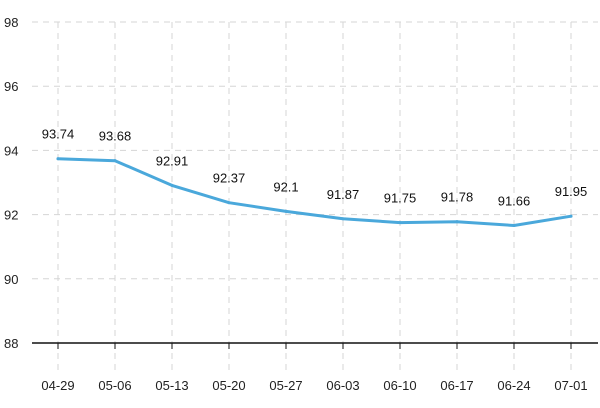 This screenshot has width=600, height=408. Describe the element at coordinates (172, 160) in the screenshot. I see `data-label: 92.91` at that location.